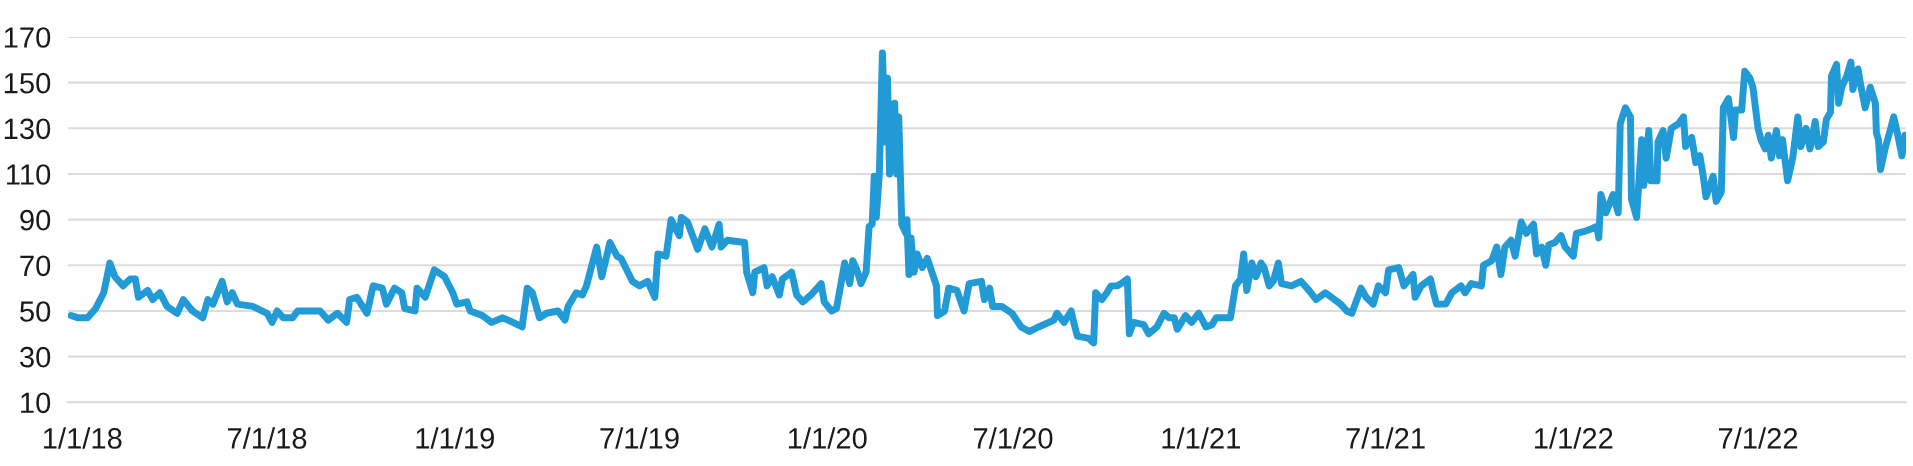 The width and height of the screenshot is (1913, 466). I want to click on x-tick-label: 7/1/20, so click(1013, 438).